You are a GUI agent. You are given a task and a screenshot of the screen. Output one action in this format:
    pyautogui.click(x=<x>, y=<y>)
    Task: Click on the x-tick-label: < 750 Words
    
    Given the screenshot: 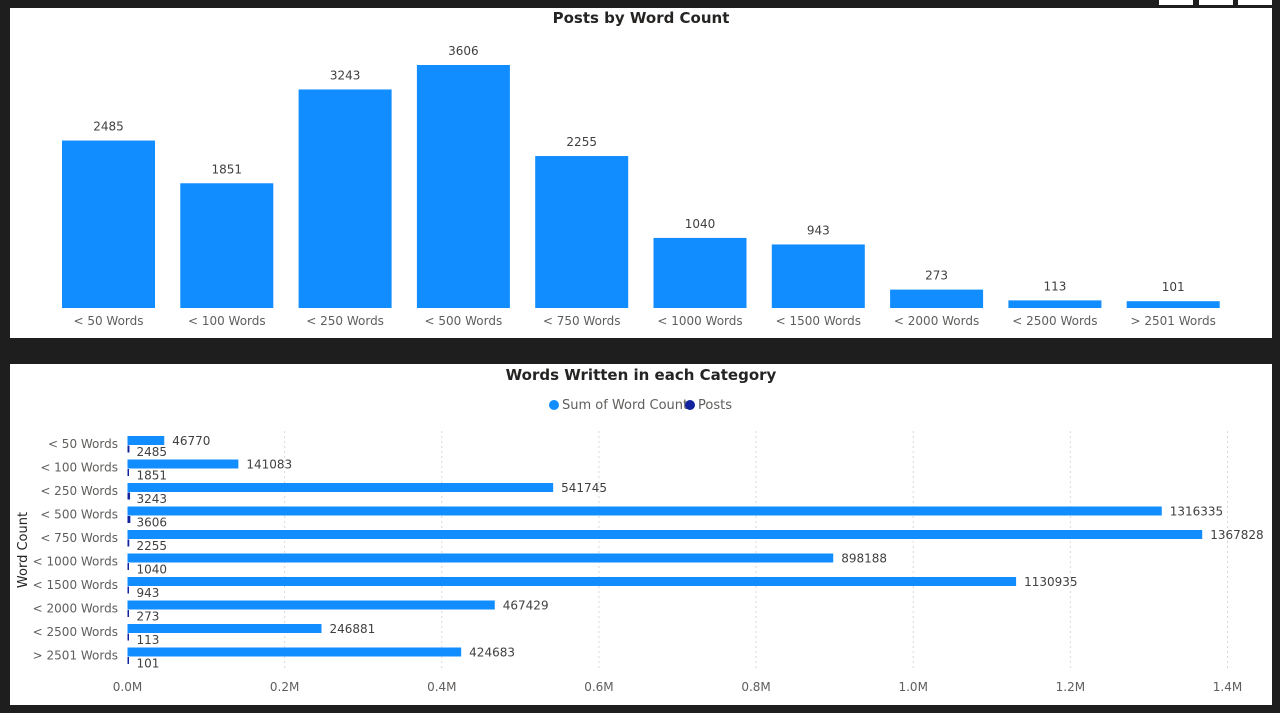 What is the action you would take?
    pyautogui.click(x=582, y=321)
    